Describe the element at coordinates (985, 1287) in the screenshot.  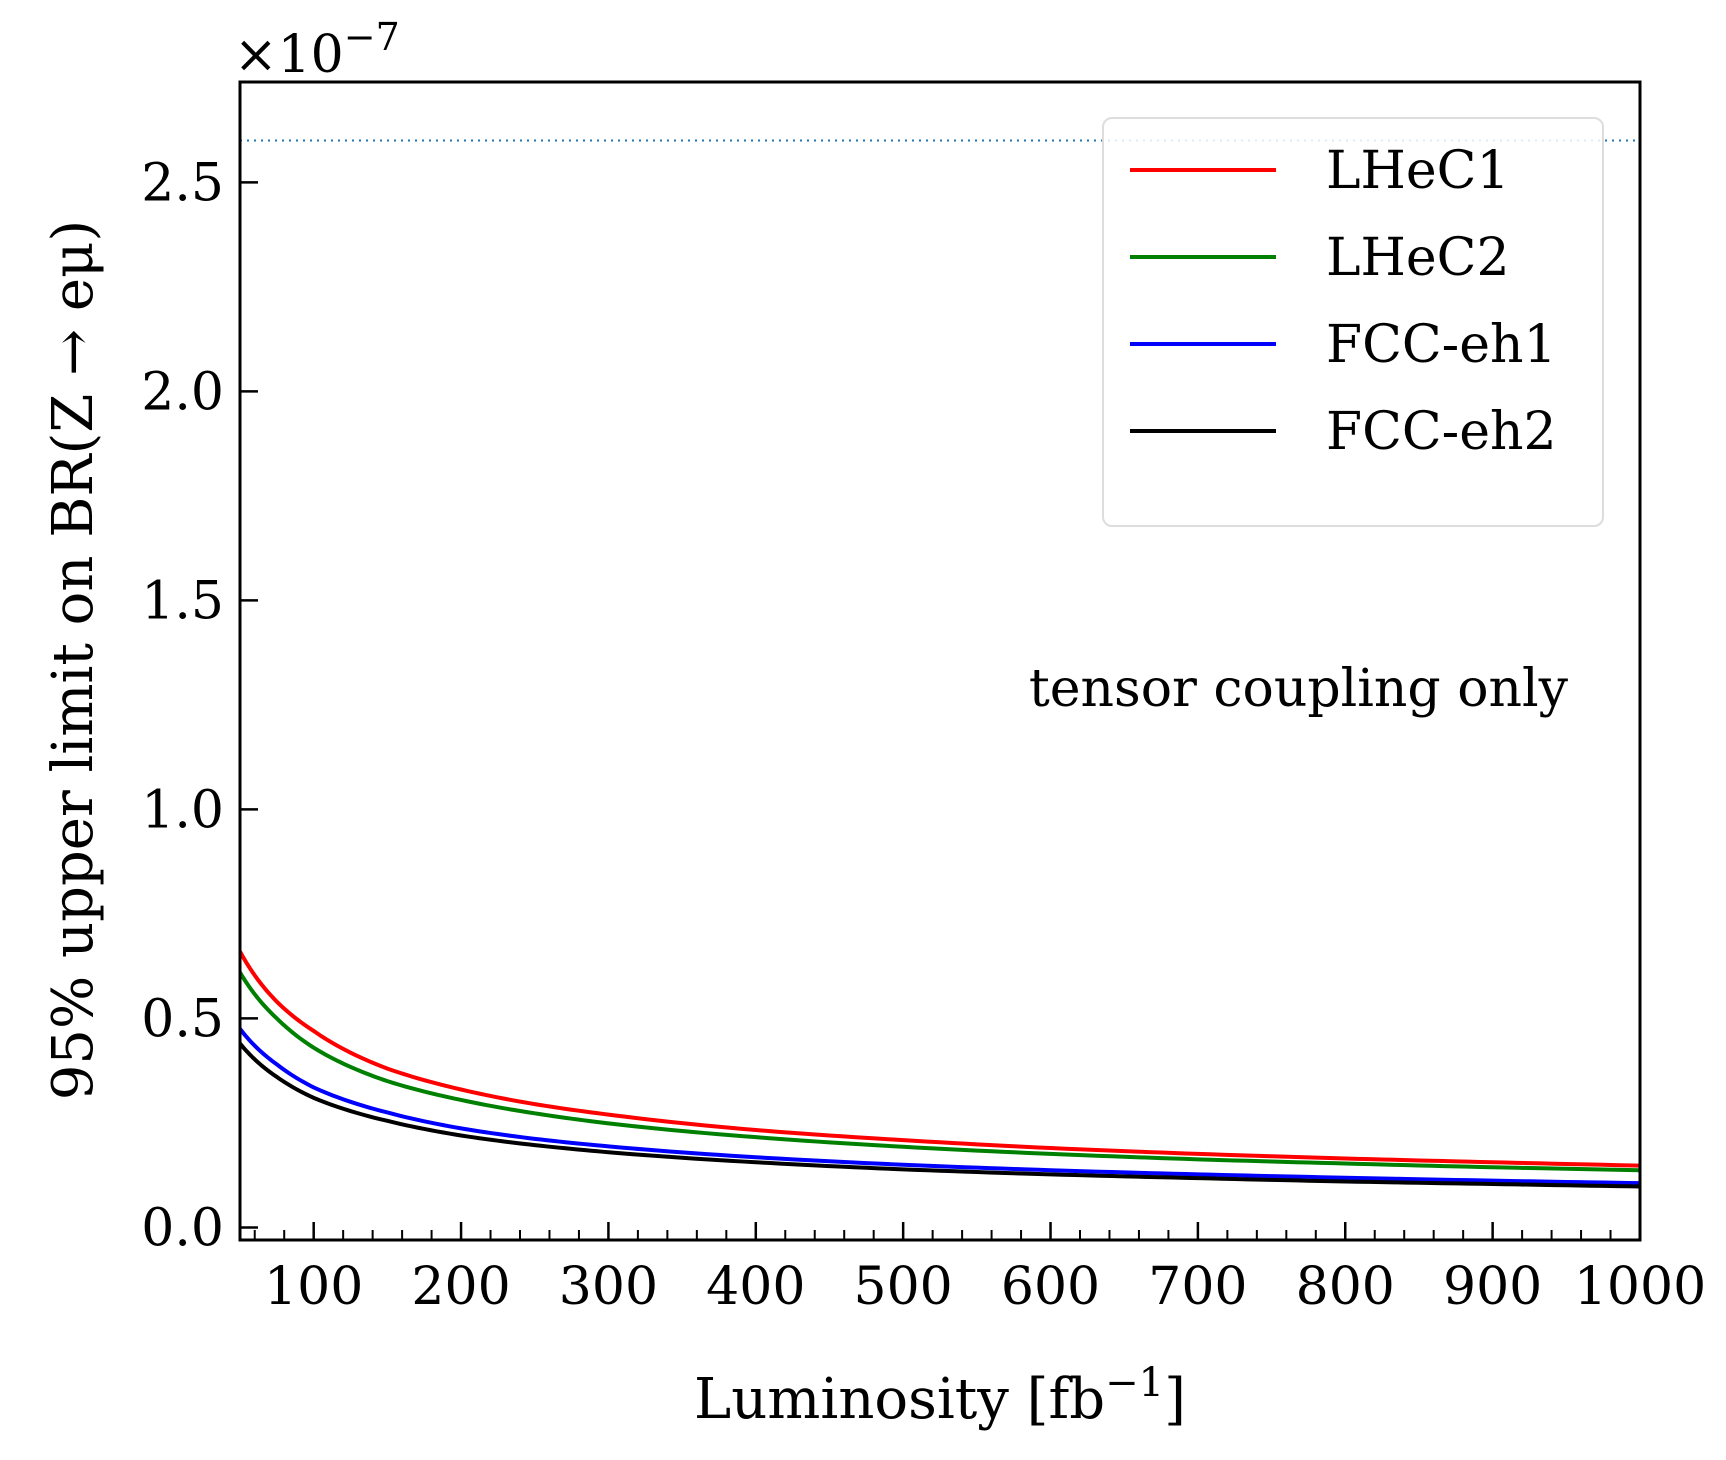
I see `x-tick-labels: 100 200 300 400 500 600 700 800 900 1000` at that location.